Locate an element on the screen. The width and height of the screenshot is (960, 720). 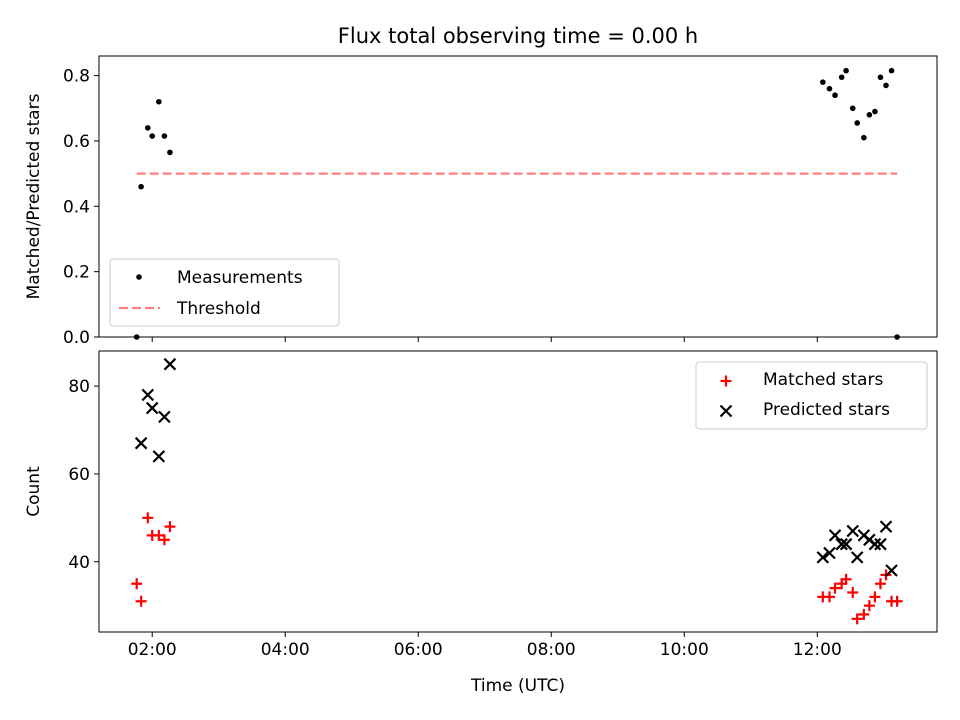
legend-label-threshold: Threshold is located at coordinates (218, 309).